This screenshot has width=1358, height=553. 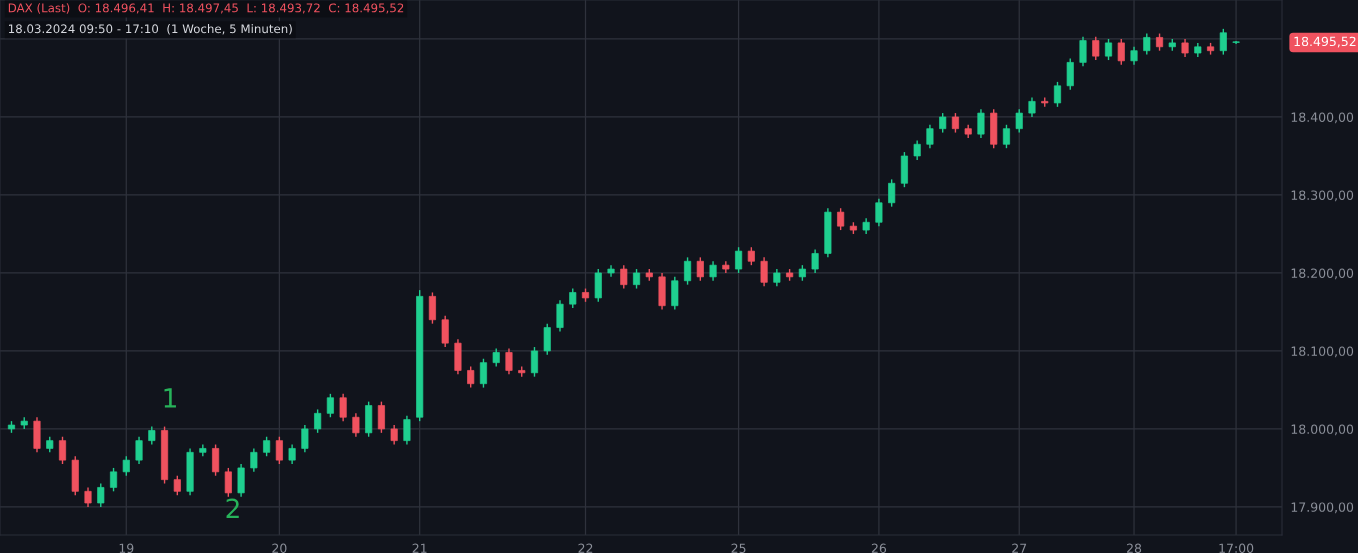 I want to click on y-tick-label: 18.400,00, so click(x=1322, y=118).